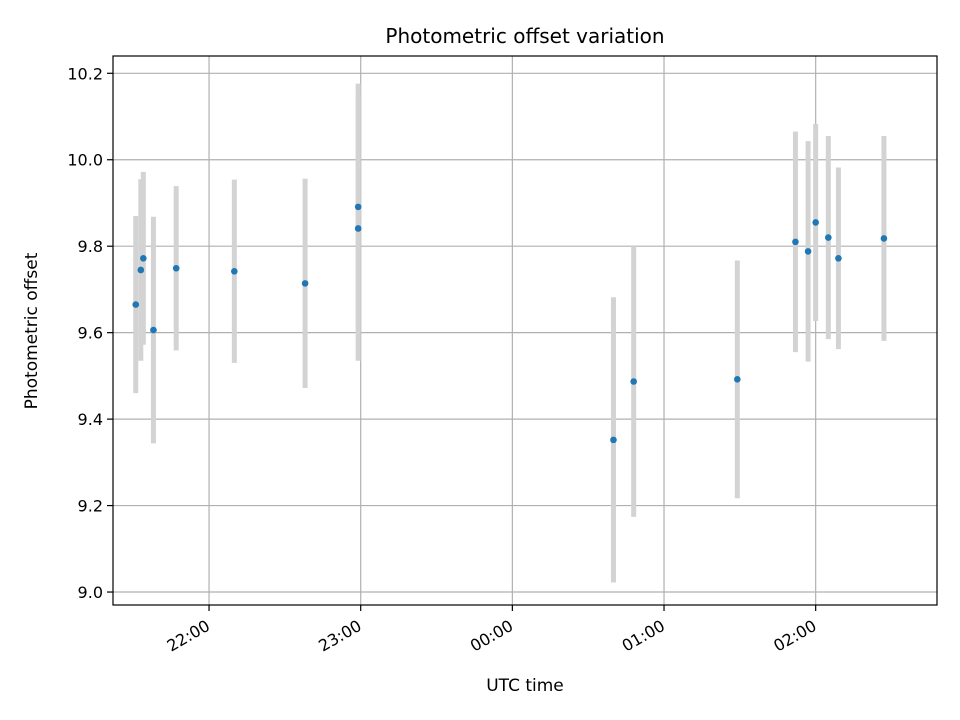  I want to click on y-tick-label: 9.2, so click(90, 506).